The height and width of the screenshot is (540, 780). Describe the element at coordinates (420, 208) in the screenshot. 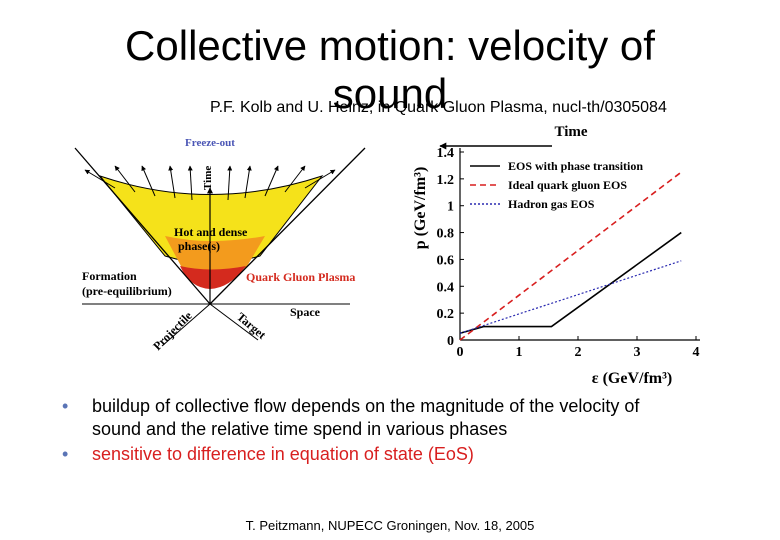

I see `chart-ylabel: p (GeV/fm³)` at that location.